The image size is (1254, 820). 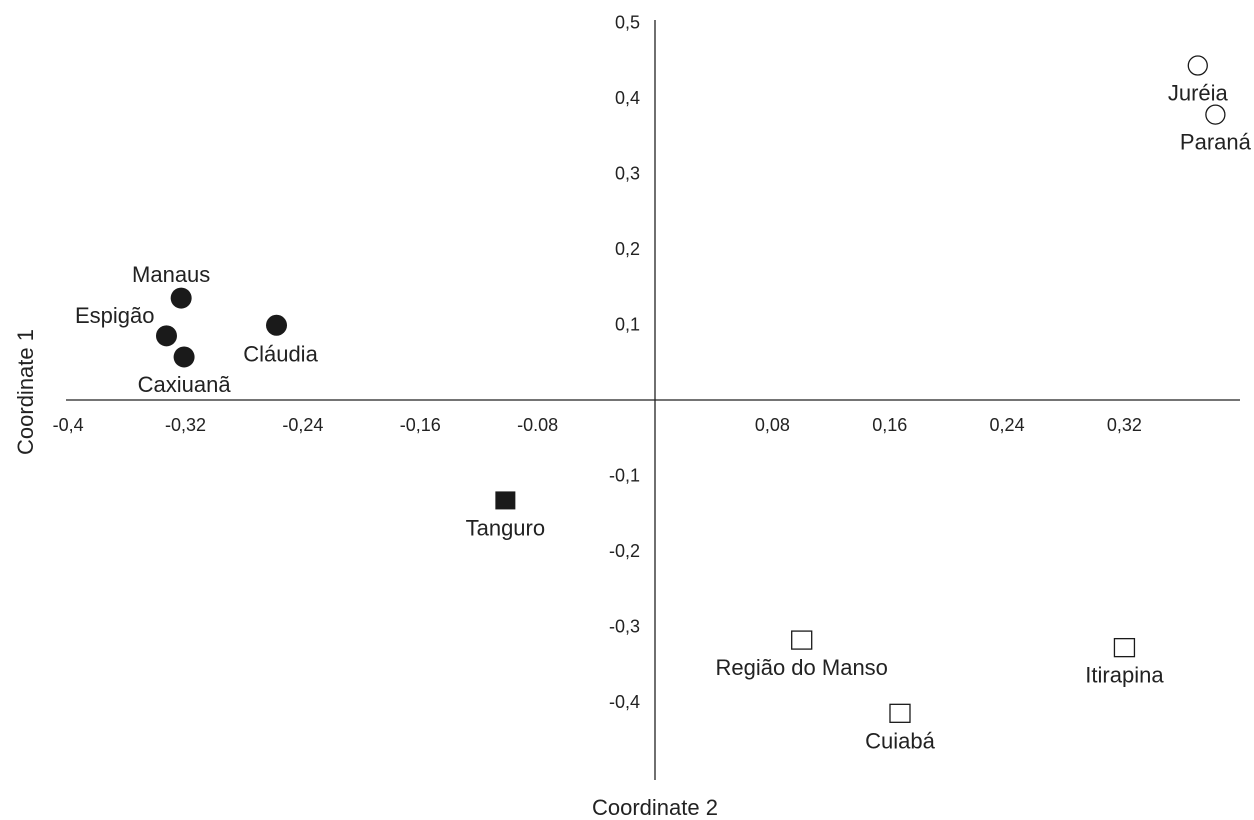 What do you see at coordinates (302, 425) in the screenshot?
I see `x-tick-label: -0,24` at bounding box center [302, 425].